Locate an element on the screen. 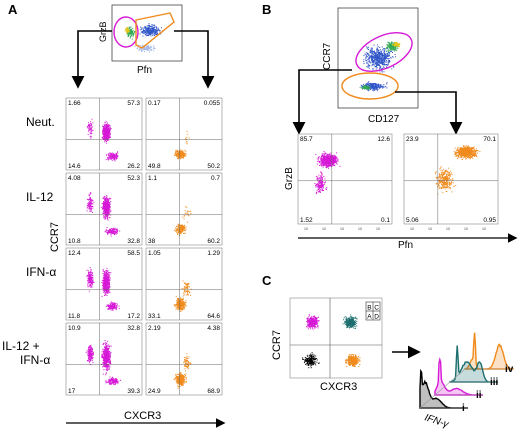 This screenshot has width=520, height=432. panel-a-r4-magenta-quadrant-ur: 32.8 is located at coordinates (133, 328).